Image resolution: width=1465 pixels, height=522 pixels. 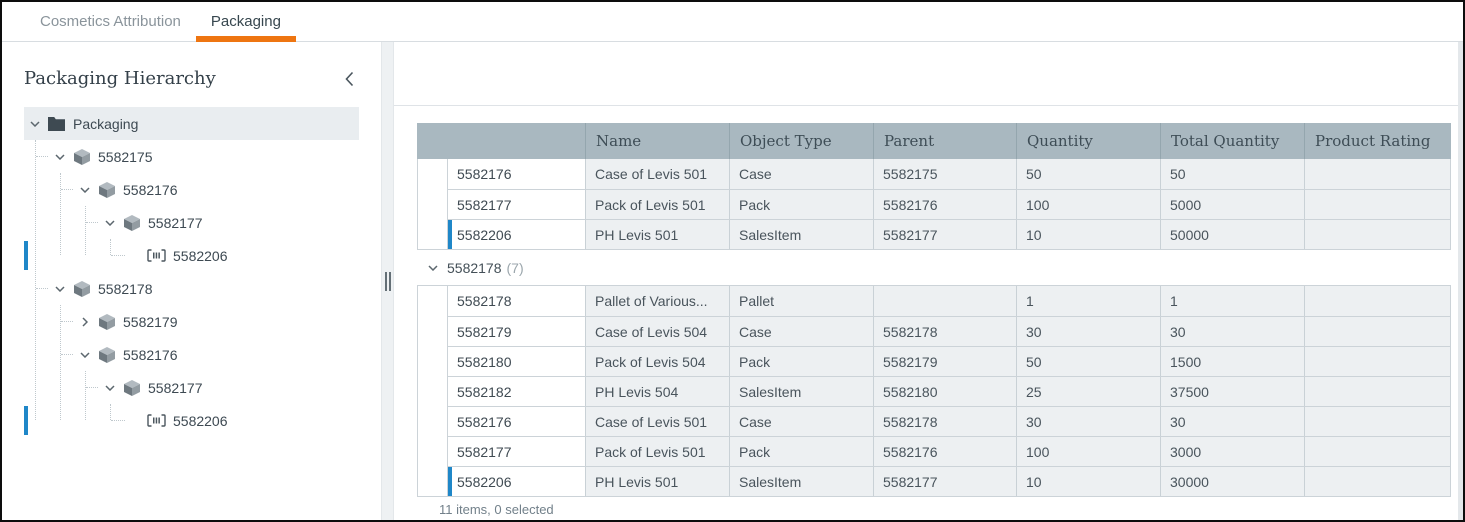 I want to click on collapse-panel-button, so click(x=349, y=79).